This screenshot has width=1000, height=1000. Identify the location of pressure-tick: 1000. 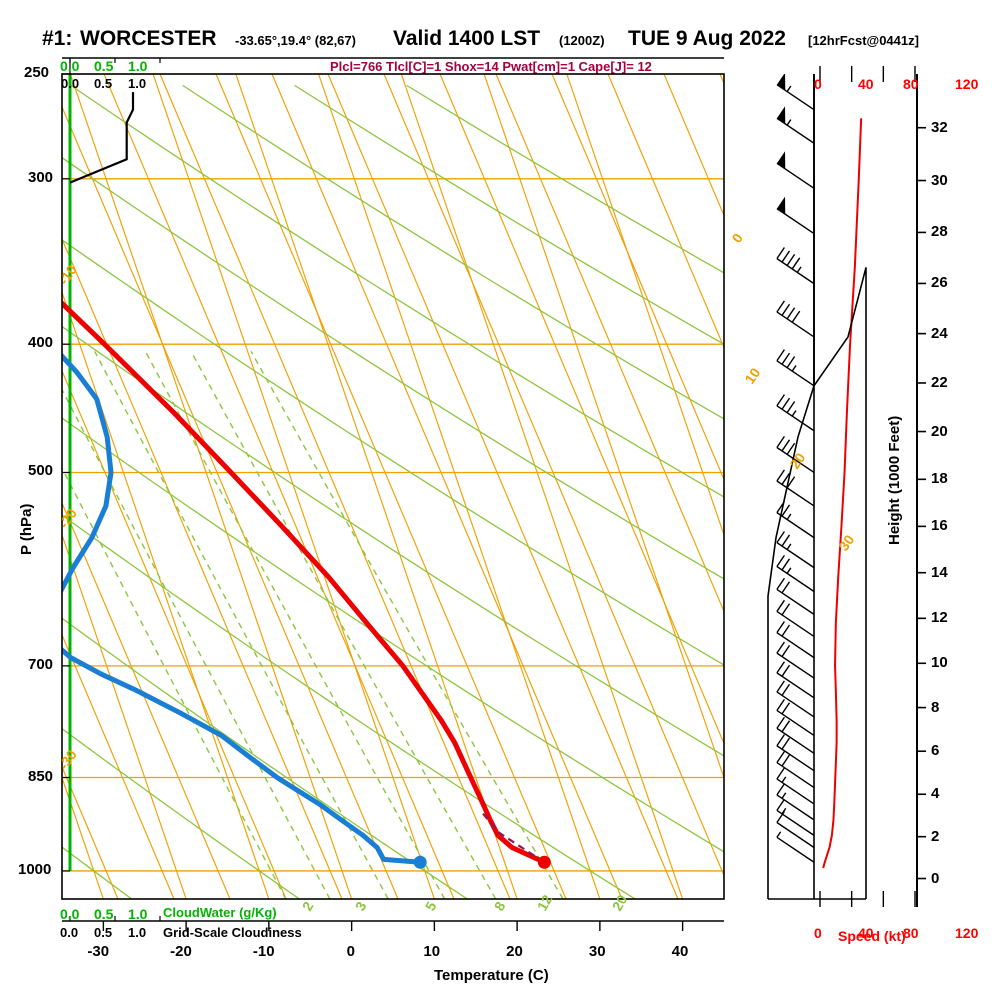
(35, 869).